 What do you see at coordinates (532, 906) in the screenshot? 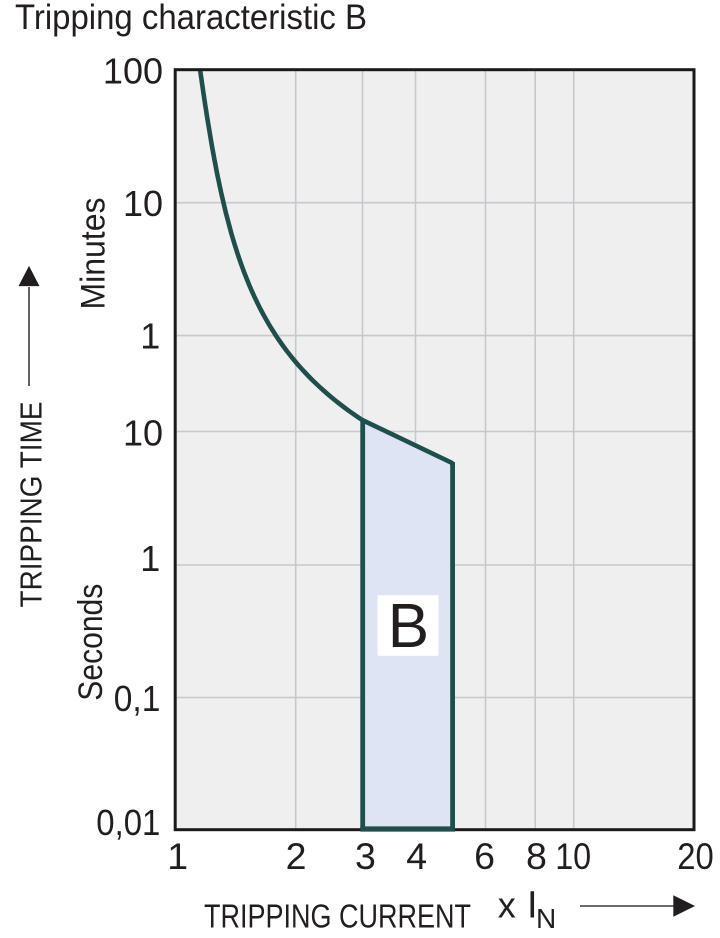
I see `svg-text: I` at bounding box center [532, 906].